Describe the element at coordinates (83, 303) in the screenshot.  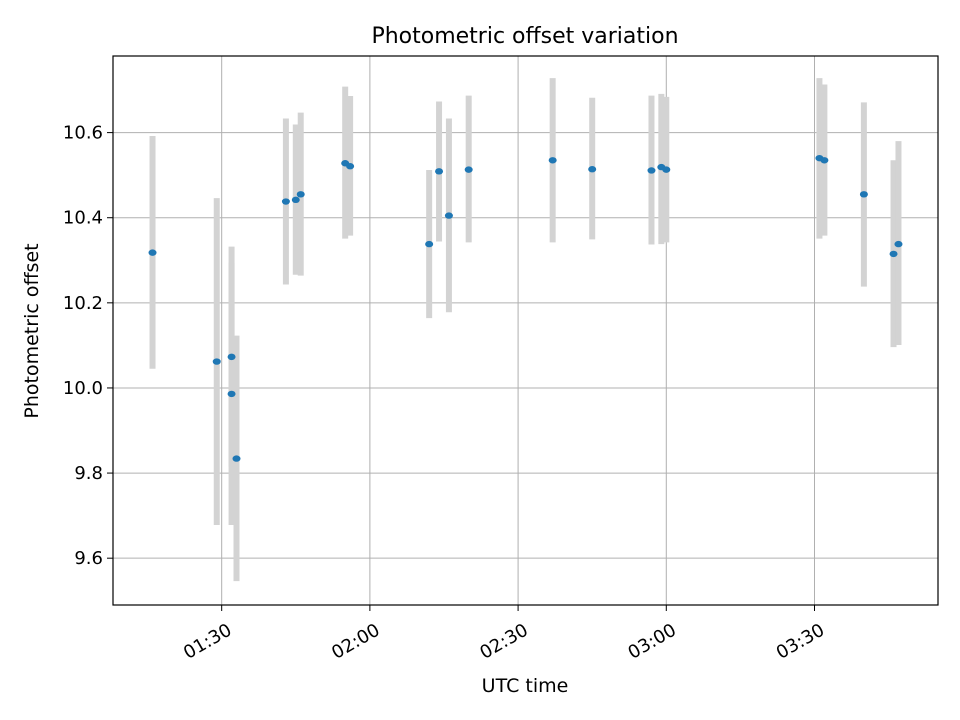
I see `y-tick-label: 10.2` at that location.